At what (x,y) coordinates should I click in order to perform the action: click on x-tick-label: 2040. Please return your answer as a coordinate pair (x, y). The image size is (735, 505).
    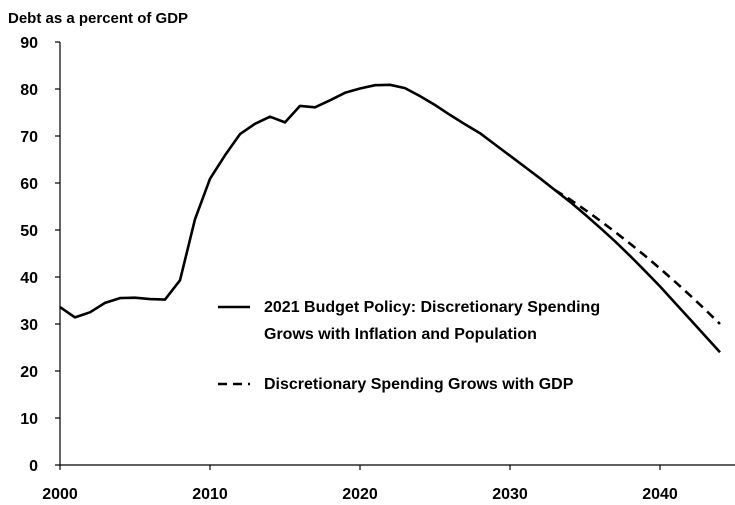
    Looking at the image, I should click on (660, 494).